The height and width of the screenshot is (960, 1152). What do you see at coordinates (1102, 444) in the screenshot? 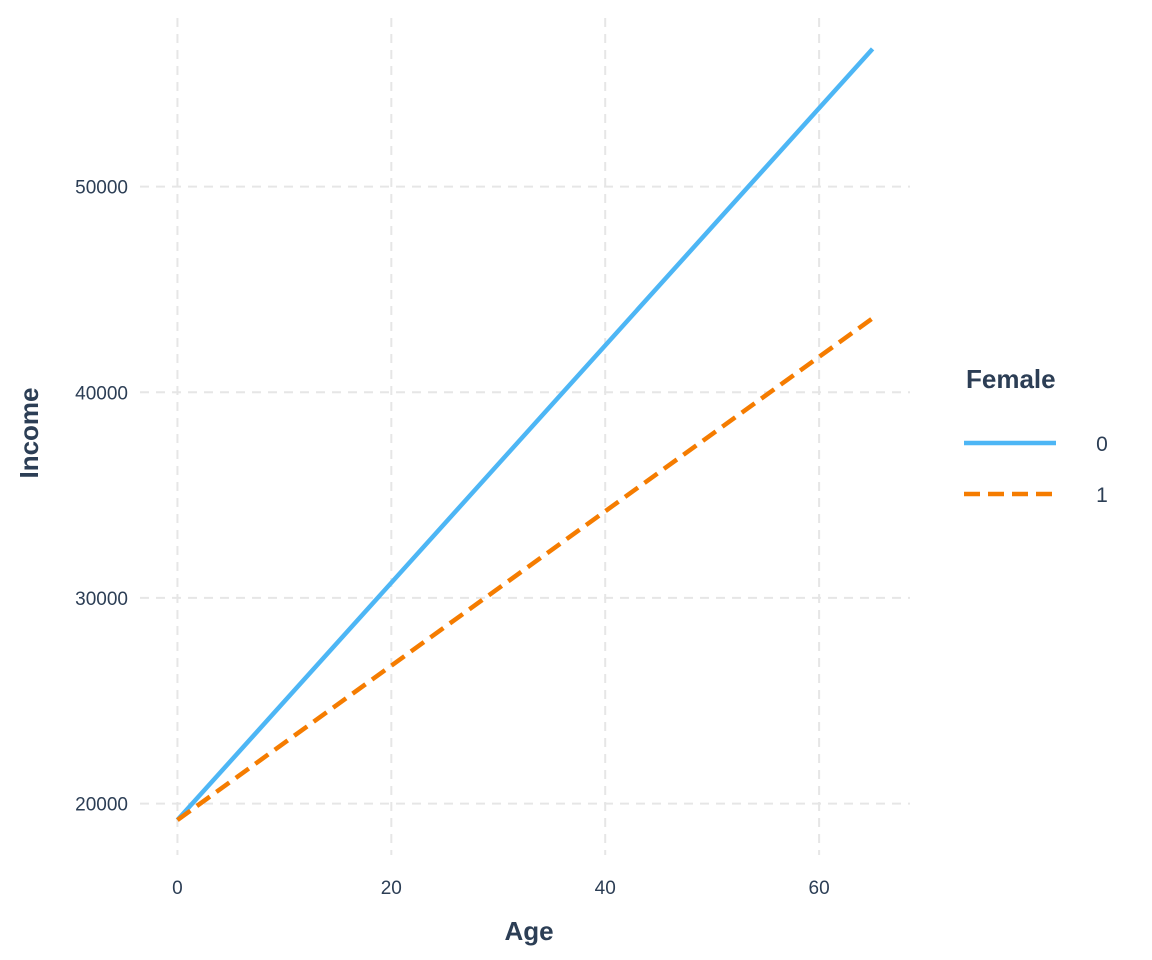
I see `legend-label-0: 0` at bounding box center [1102, 444].